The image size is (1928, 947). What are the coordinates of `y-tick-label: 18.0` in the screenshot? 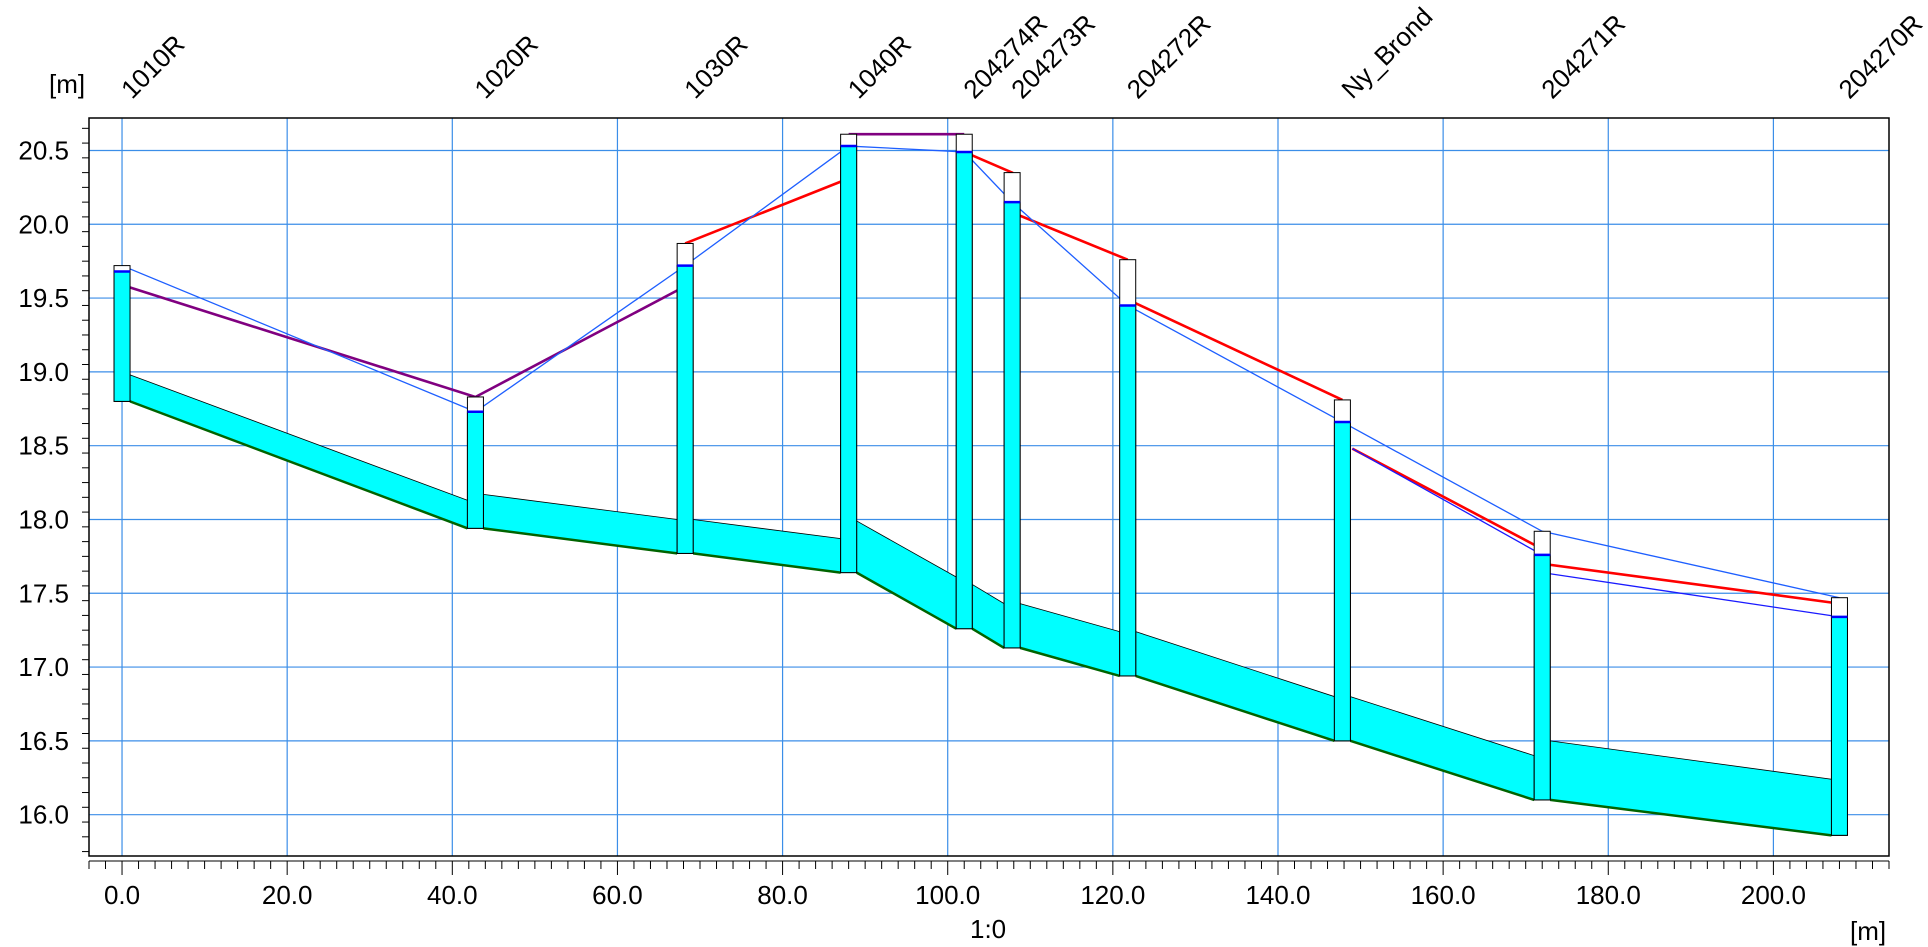 It's located at (43, 519).